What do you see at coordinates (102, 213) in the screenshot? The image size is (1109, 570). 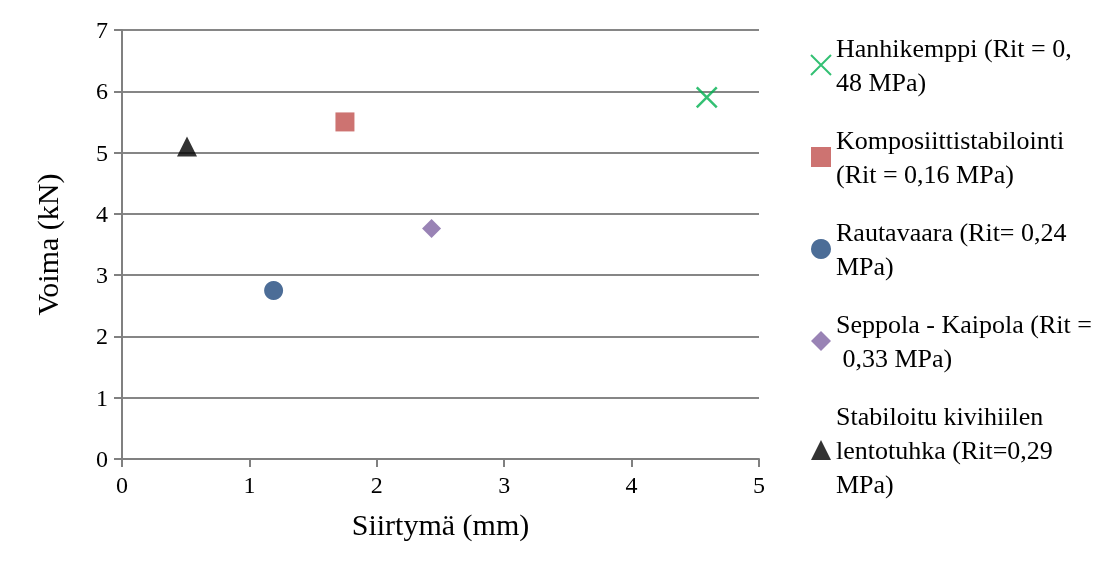 I see `y-tick-label: 4` at bounding box center [102, 213].